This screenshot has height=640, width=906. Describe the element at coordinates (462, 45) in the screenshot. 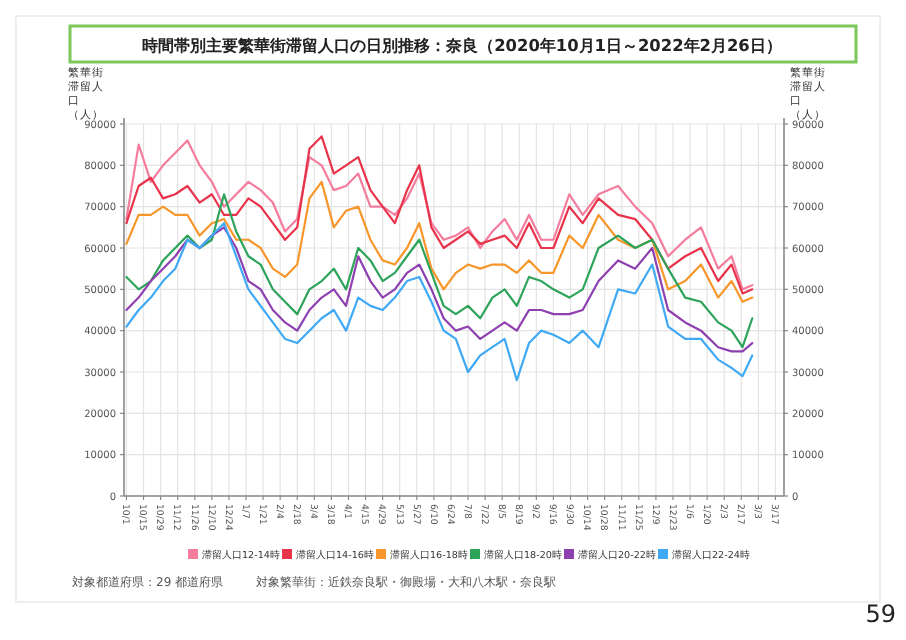

I see `chart-title: 時間帯別主要繁華街滞留人口の日別推移：奈良（2020年10月1日～2022年2月26日）` at that location.